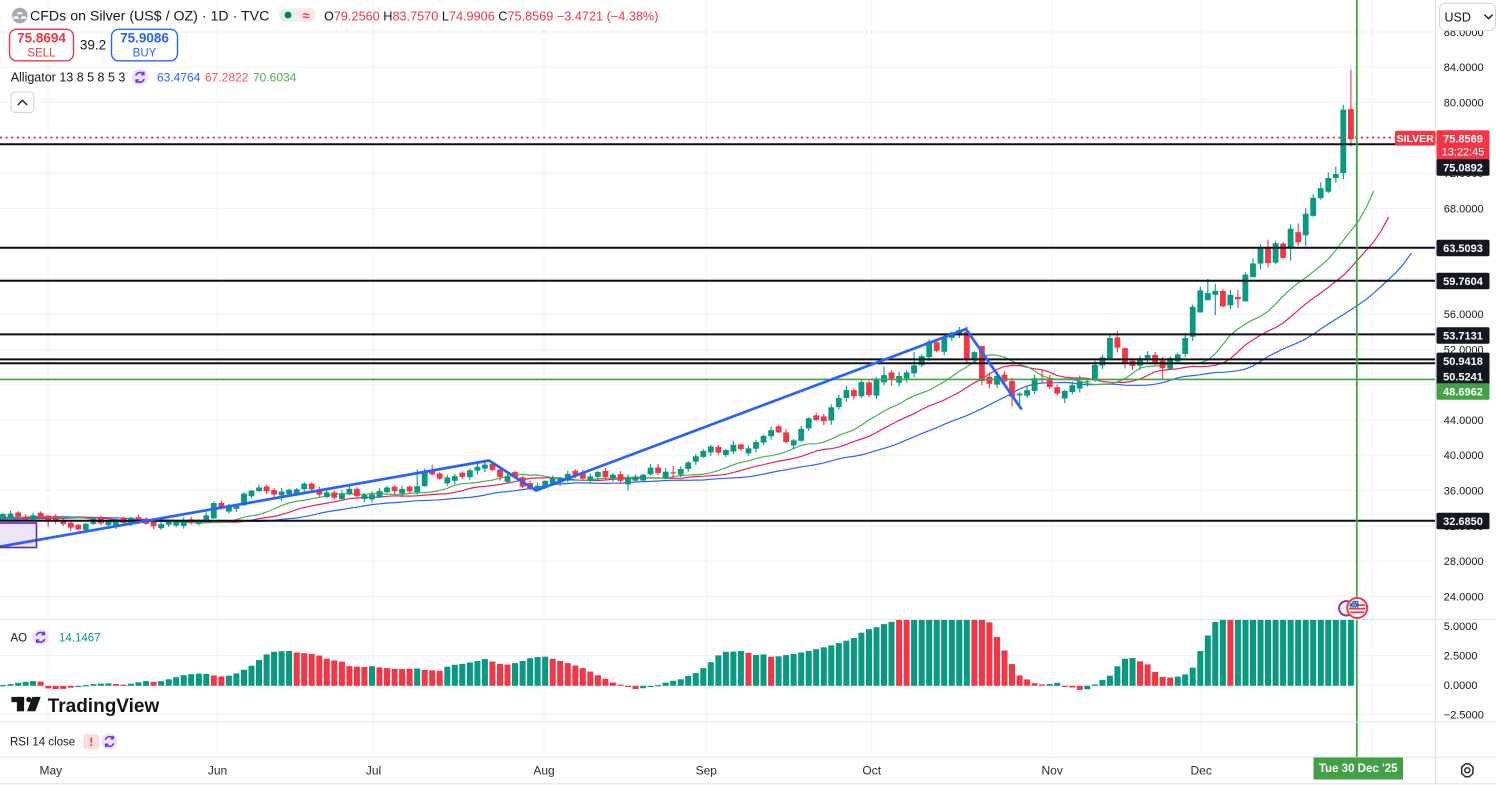 This screenshot has width=1496, height=785. Describe the element at coordinates (227, 78) in the screenshot. I see `svg-text: 67.2822` at that location.